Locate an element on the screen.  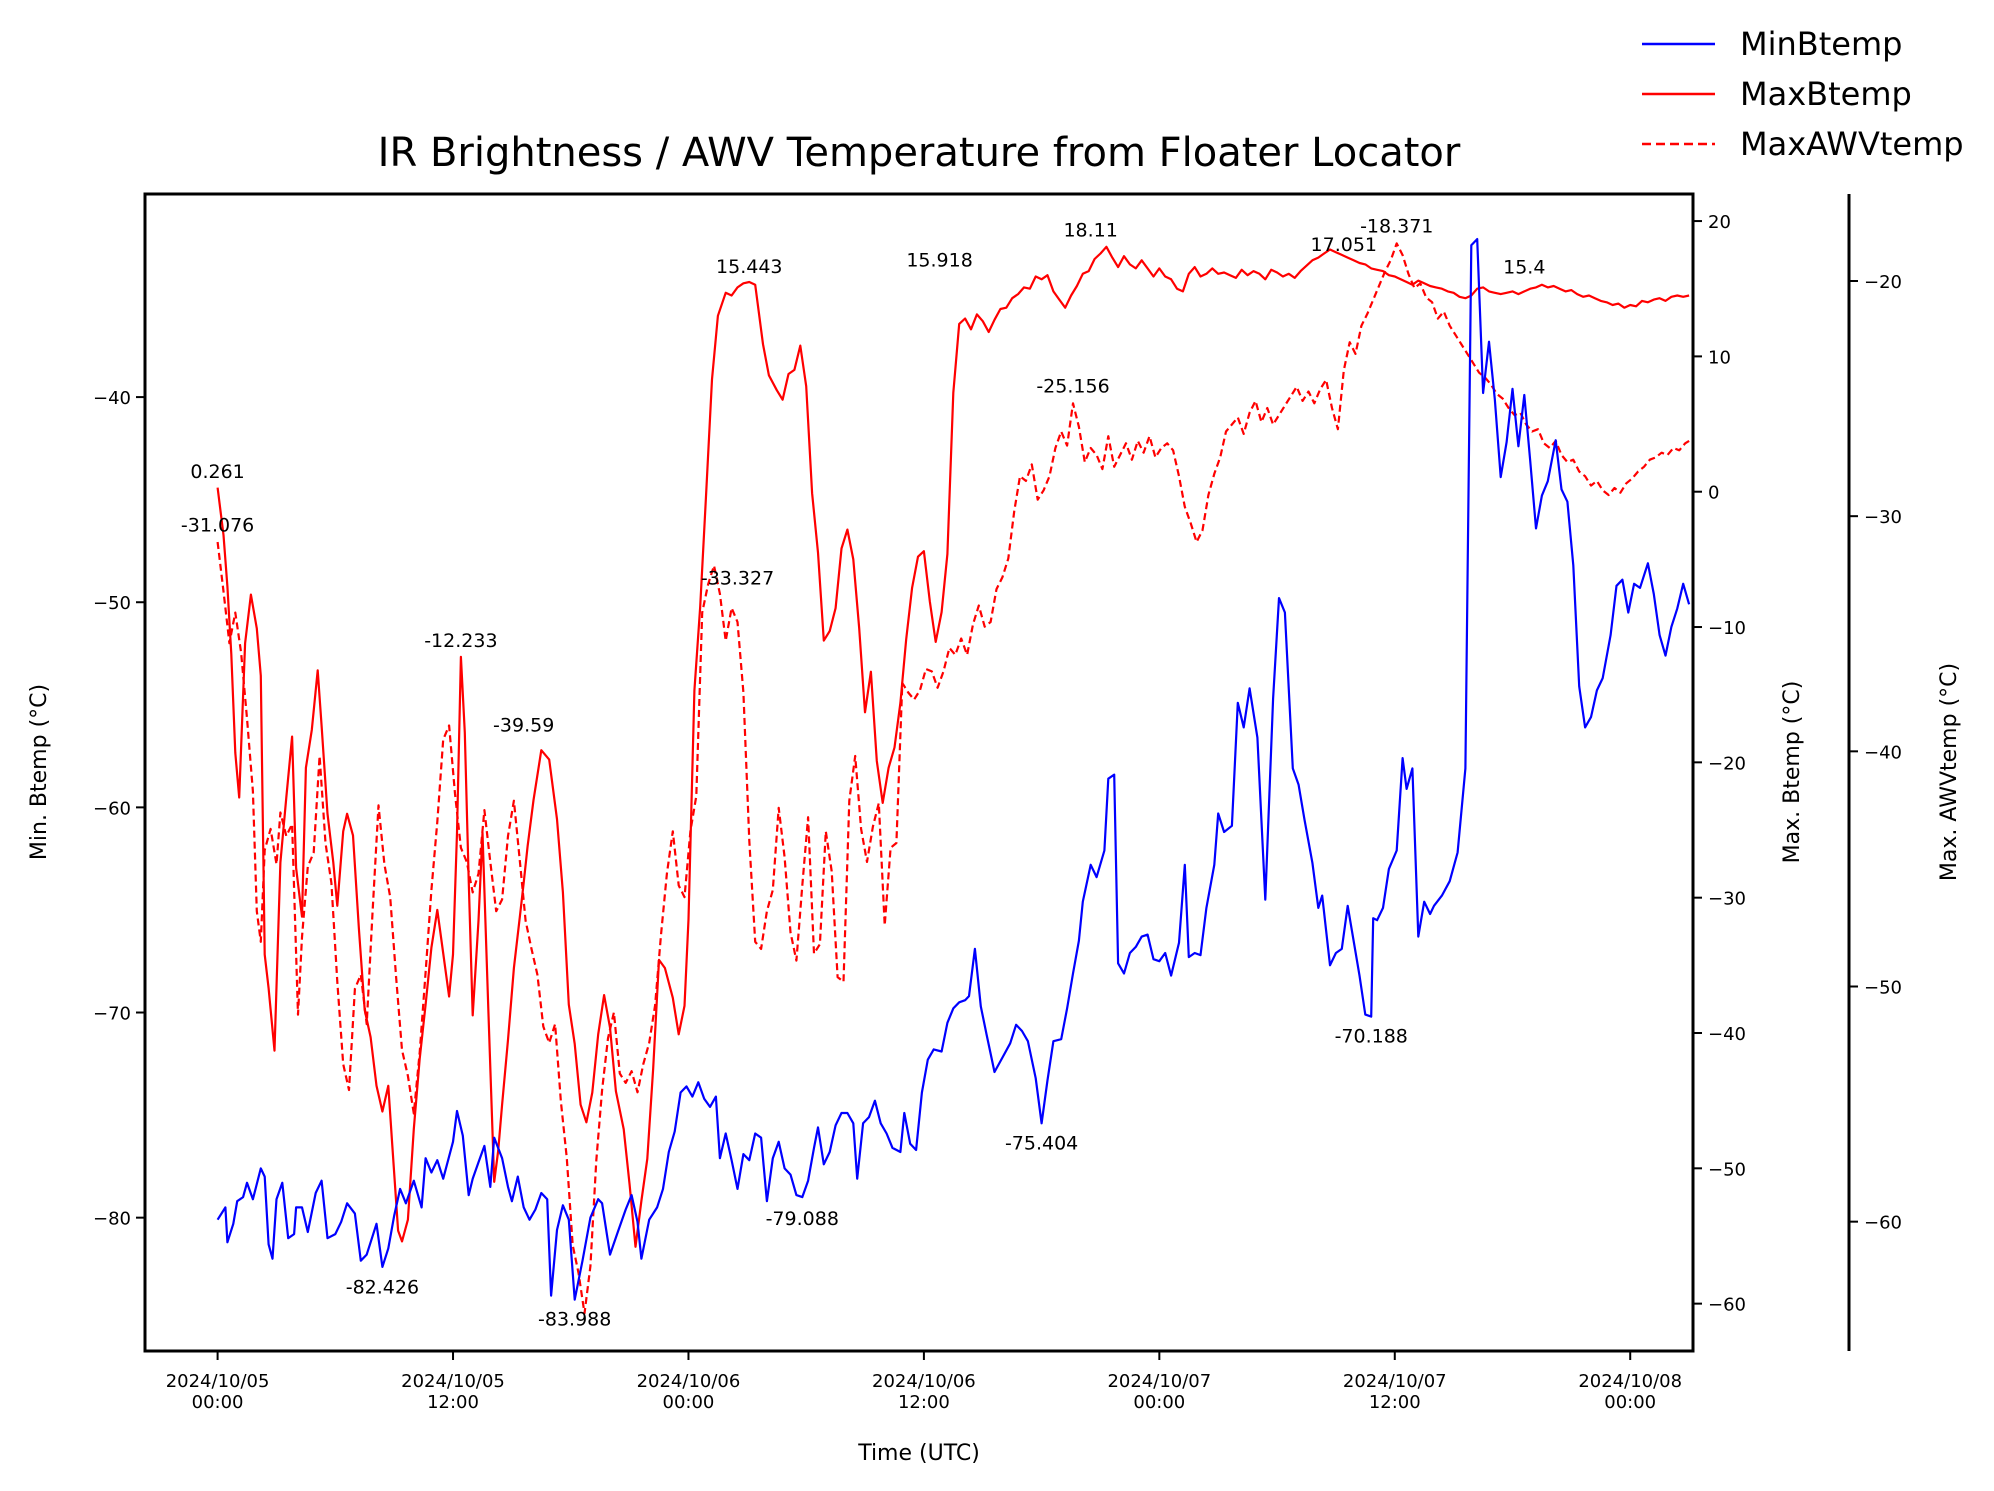
y-right-tick-label: −30 is located at coordinates (1727, 899).